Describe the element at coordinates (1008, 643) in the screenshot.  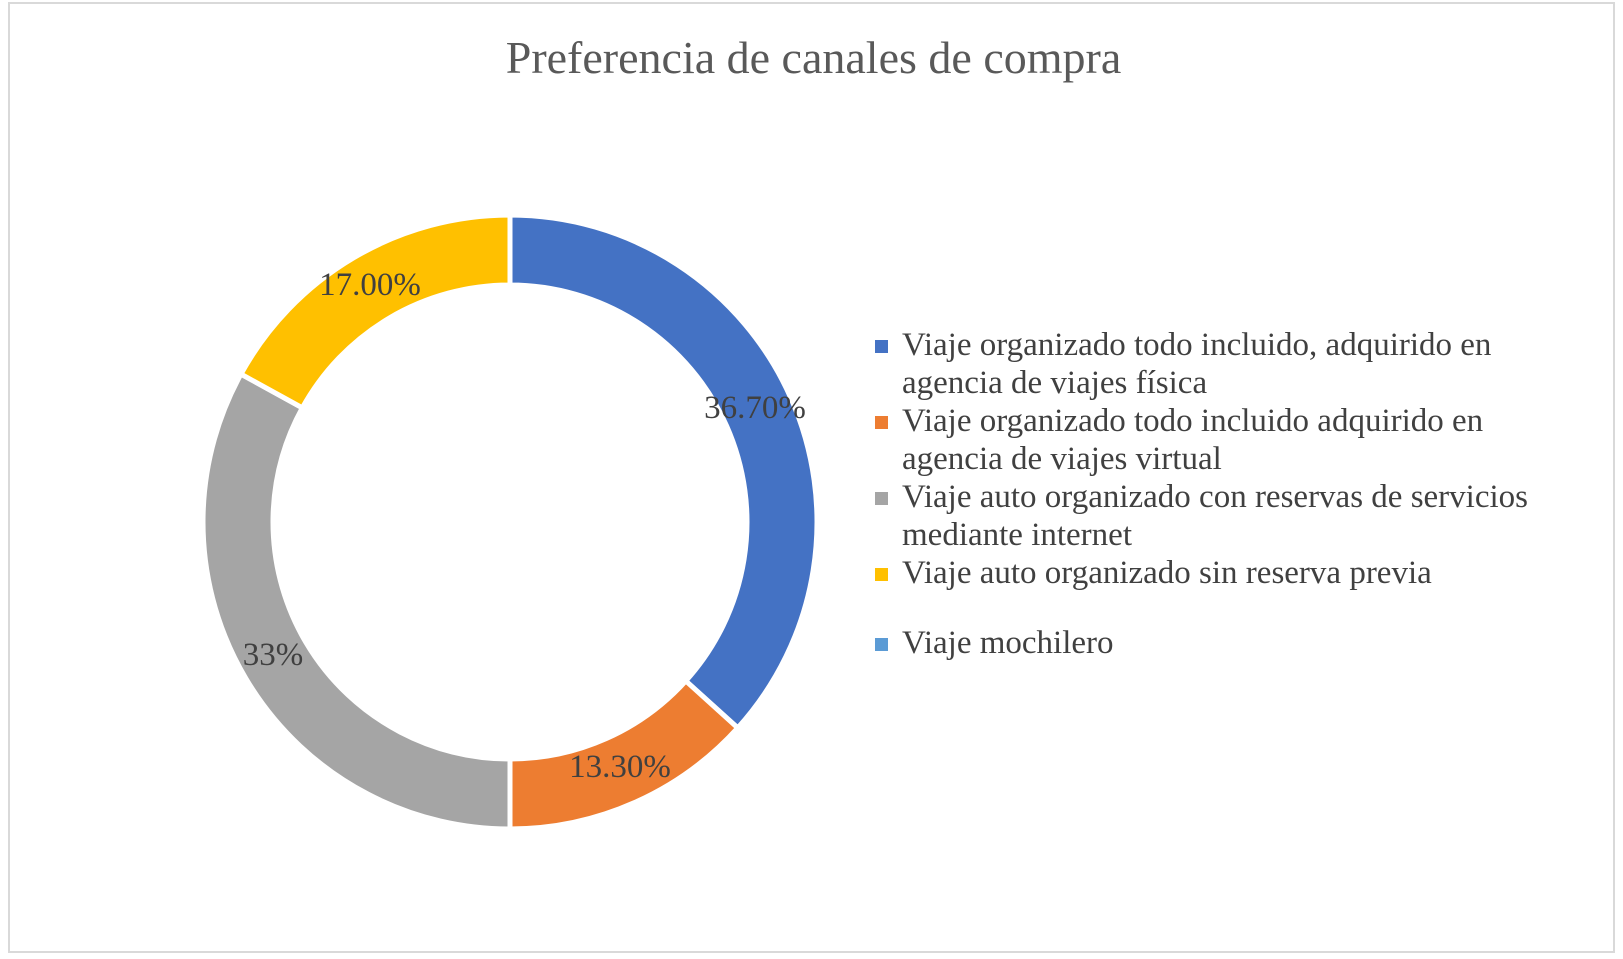
I see `legend-label-5: Viaje mochilero` at that location.